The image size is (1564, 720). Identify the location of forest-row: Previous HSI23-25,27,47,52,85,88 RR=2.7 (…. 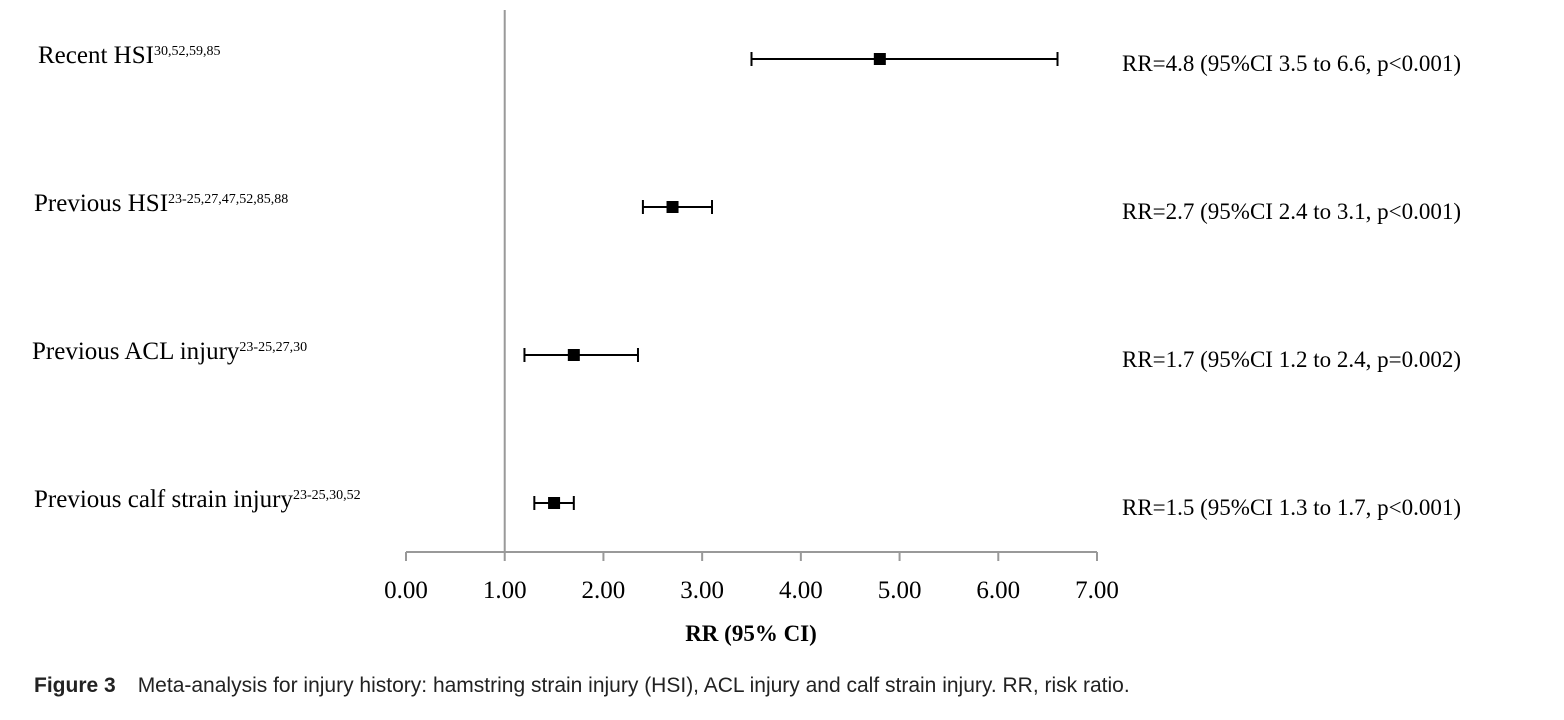
(747, 207).